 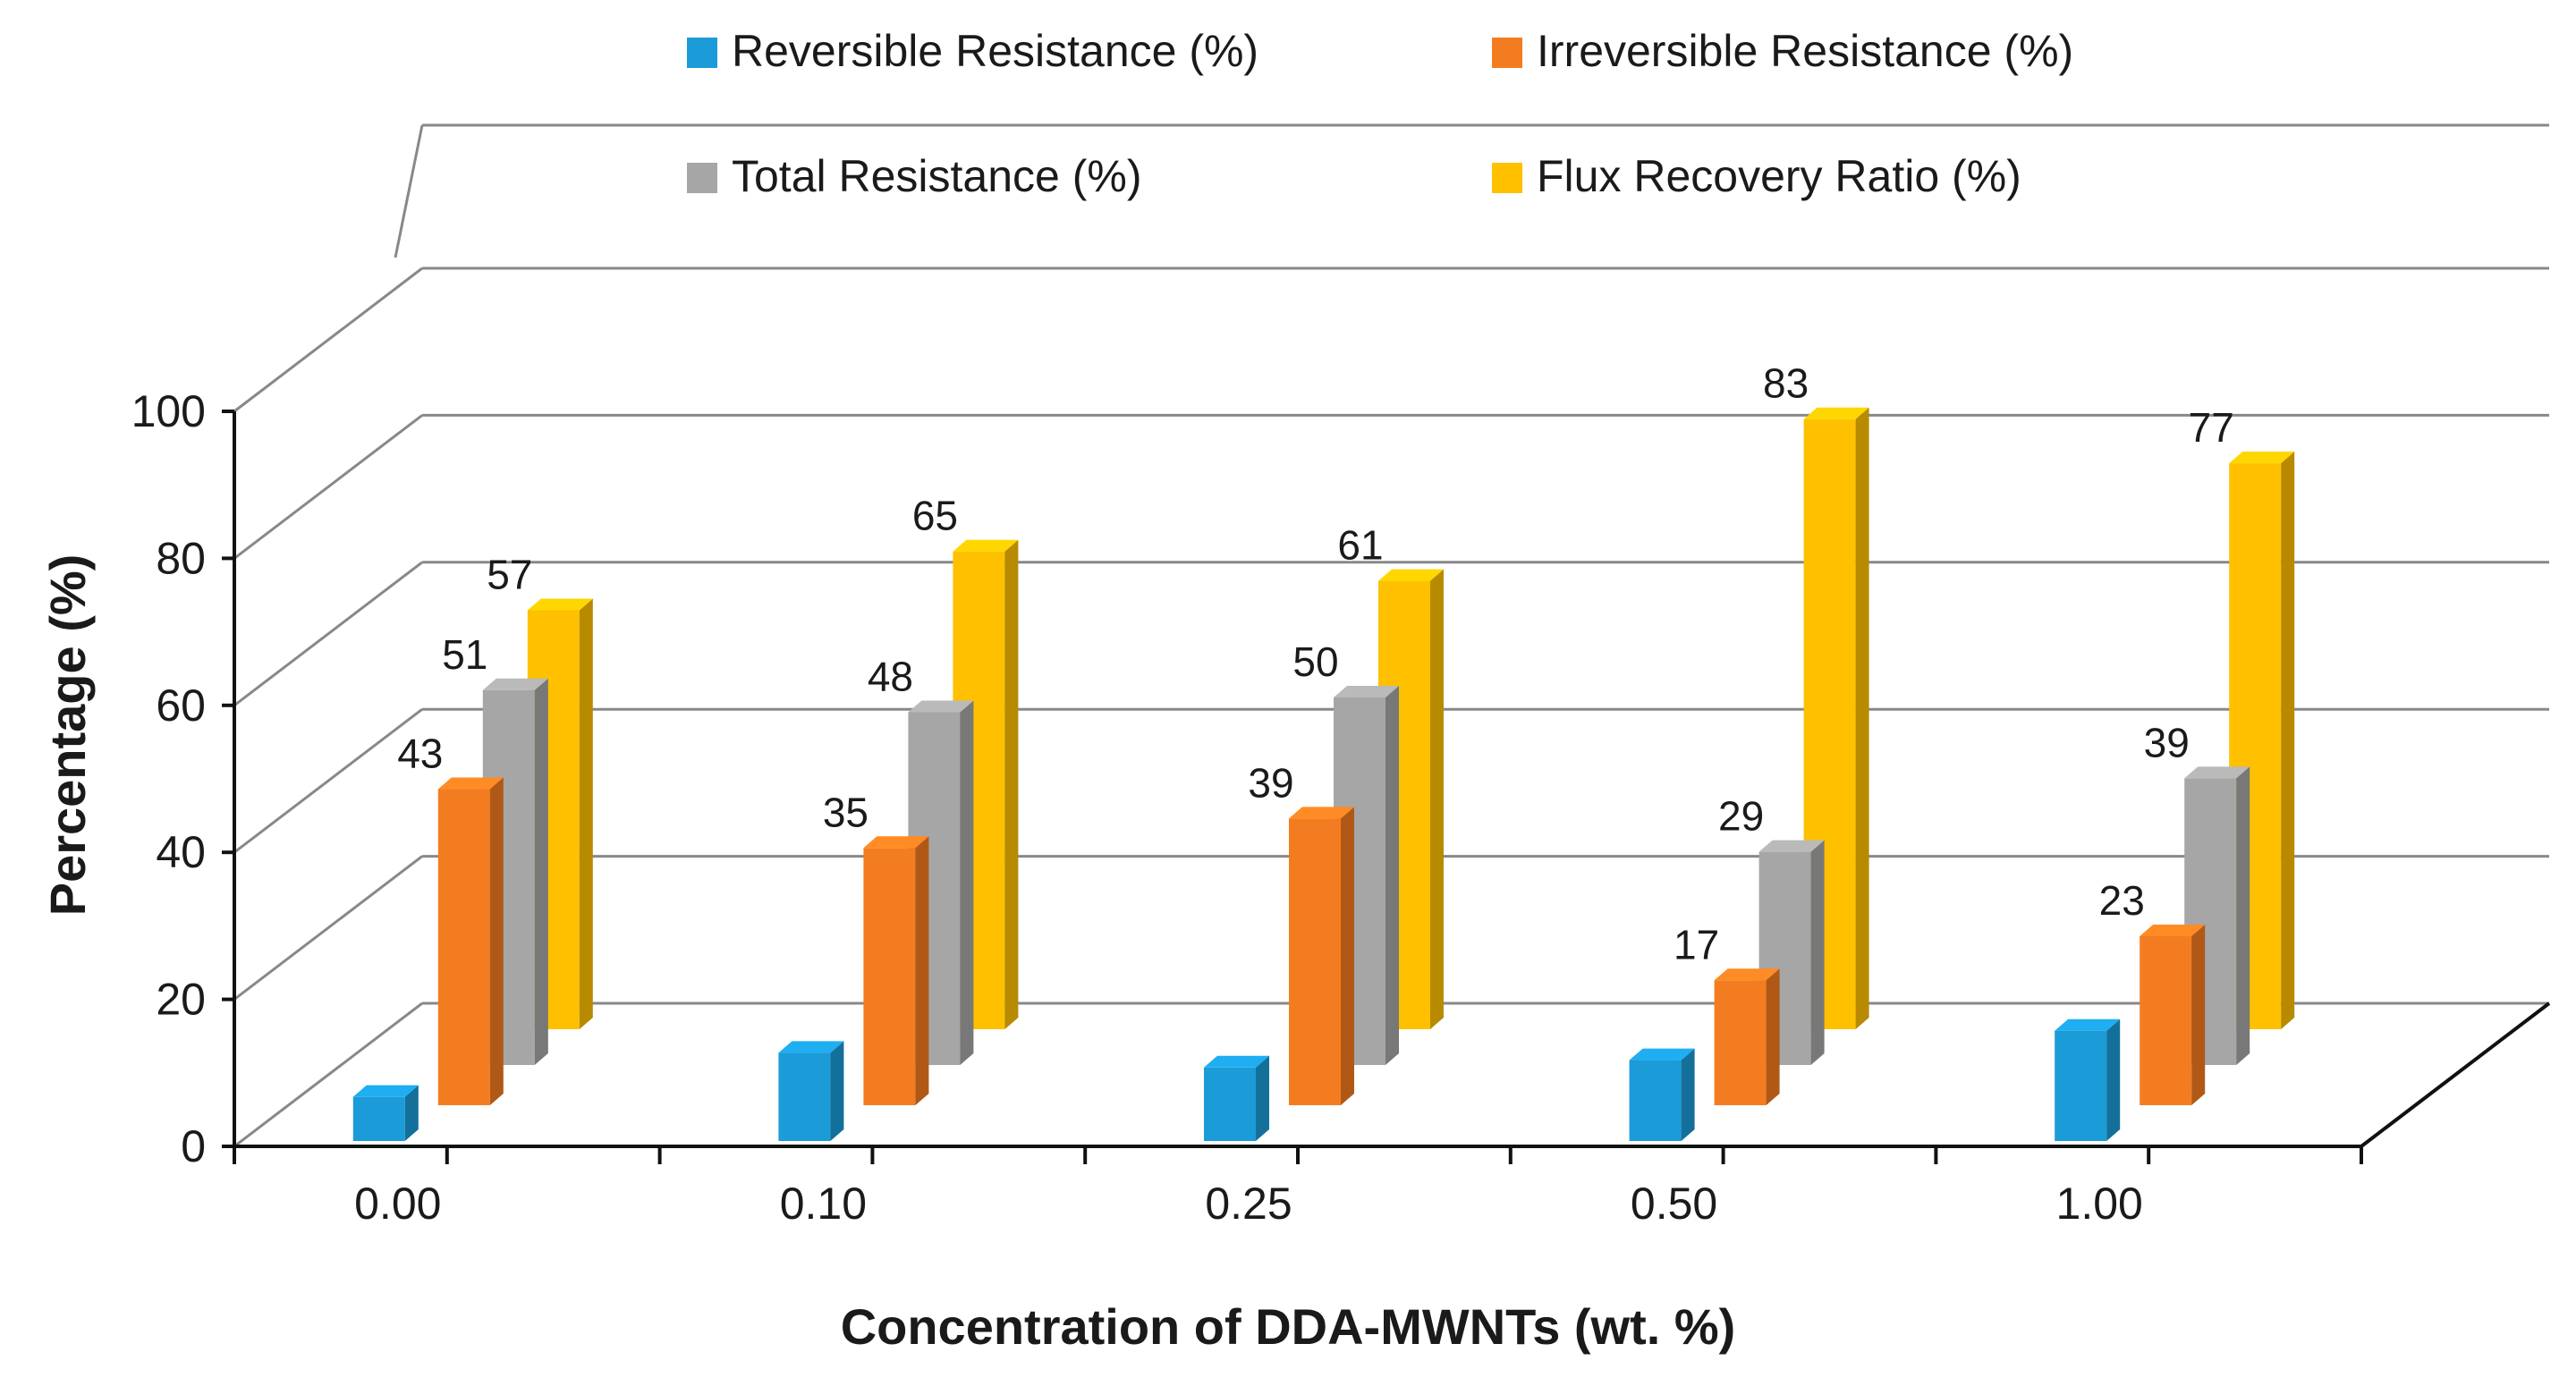 I want to click on x-tick-label: 0.25, so click(x=1248, y=1204).